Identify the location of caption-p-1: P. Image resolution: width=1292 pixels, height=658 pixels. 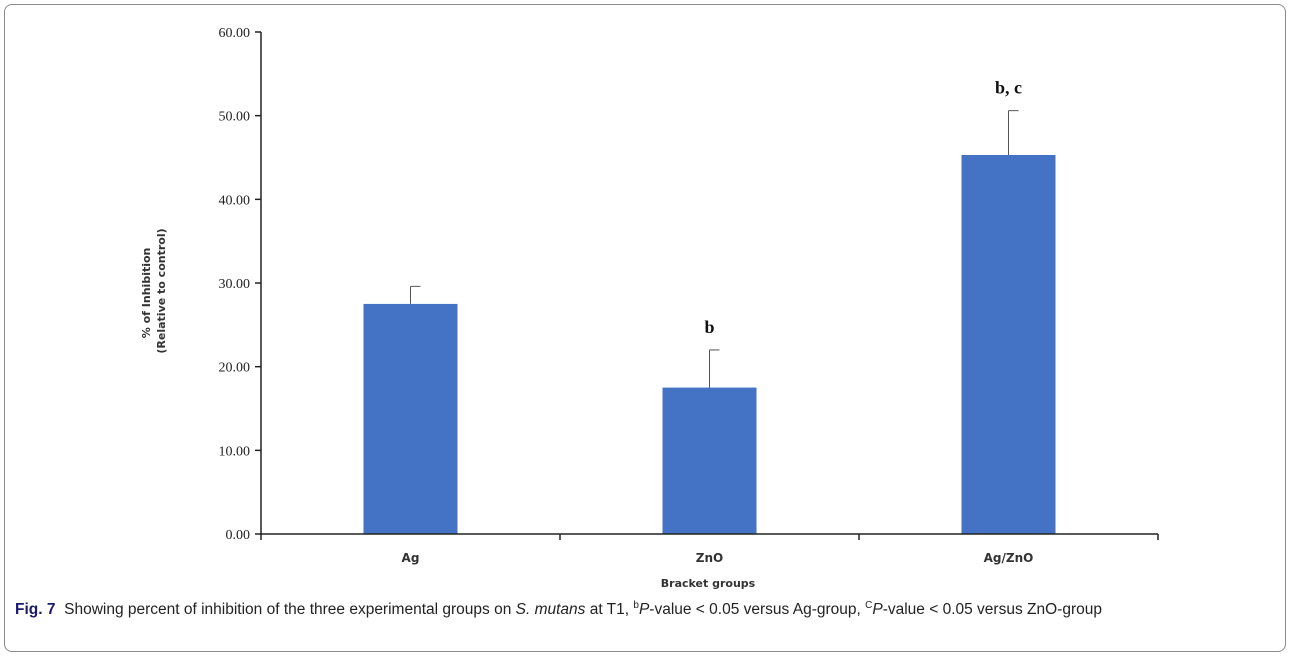
(644, 609).